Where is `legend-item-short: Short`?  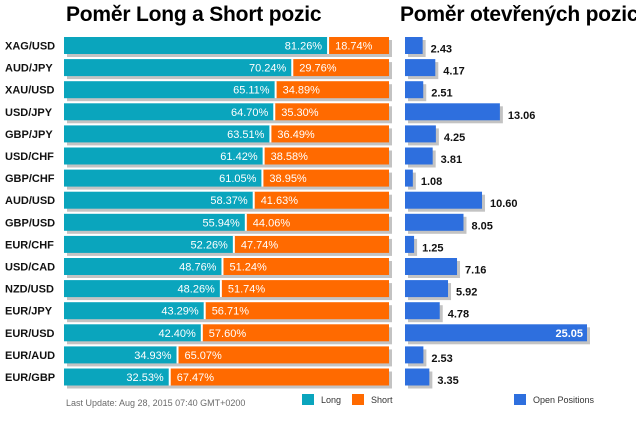 legend-item-short: Short is located at coordinates (372, 399).